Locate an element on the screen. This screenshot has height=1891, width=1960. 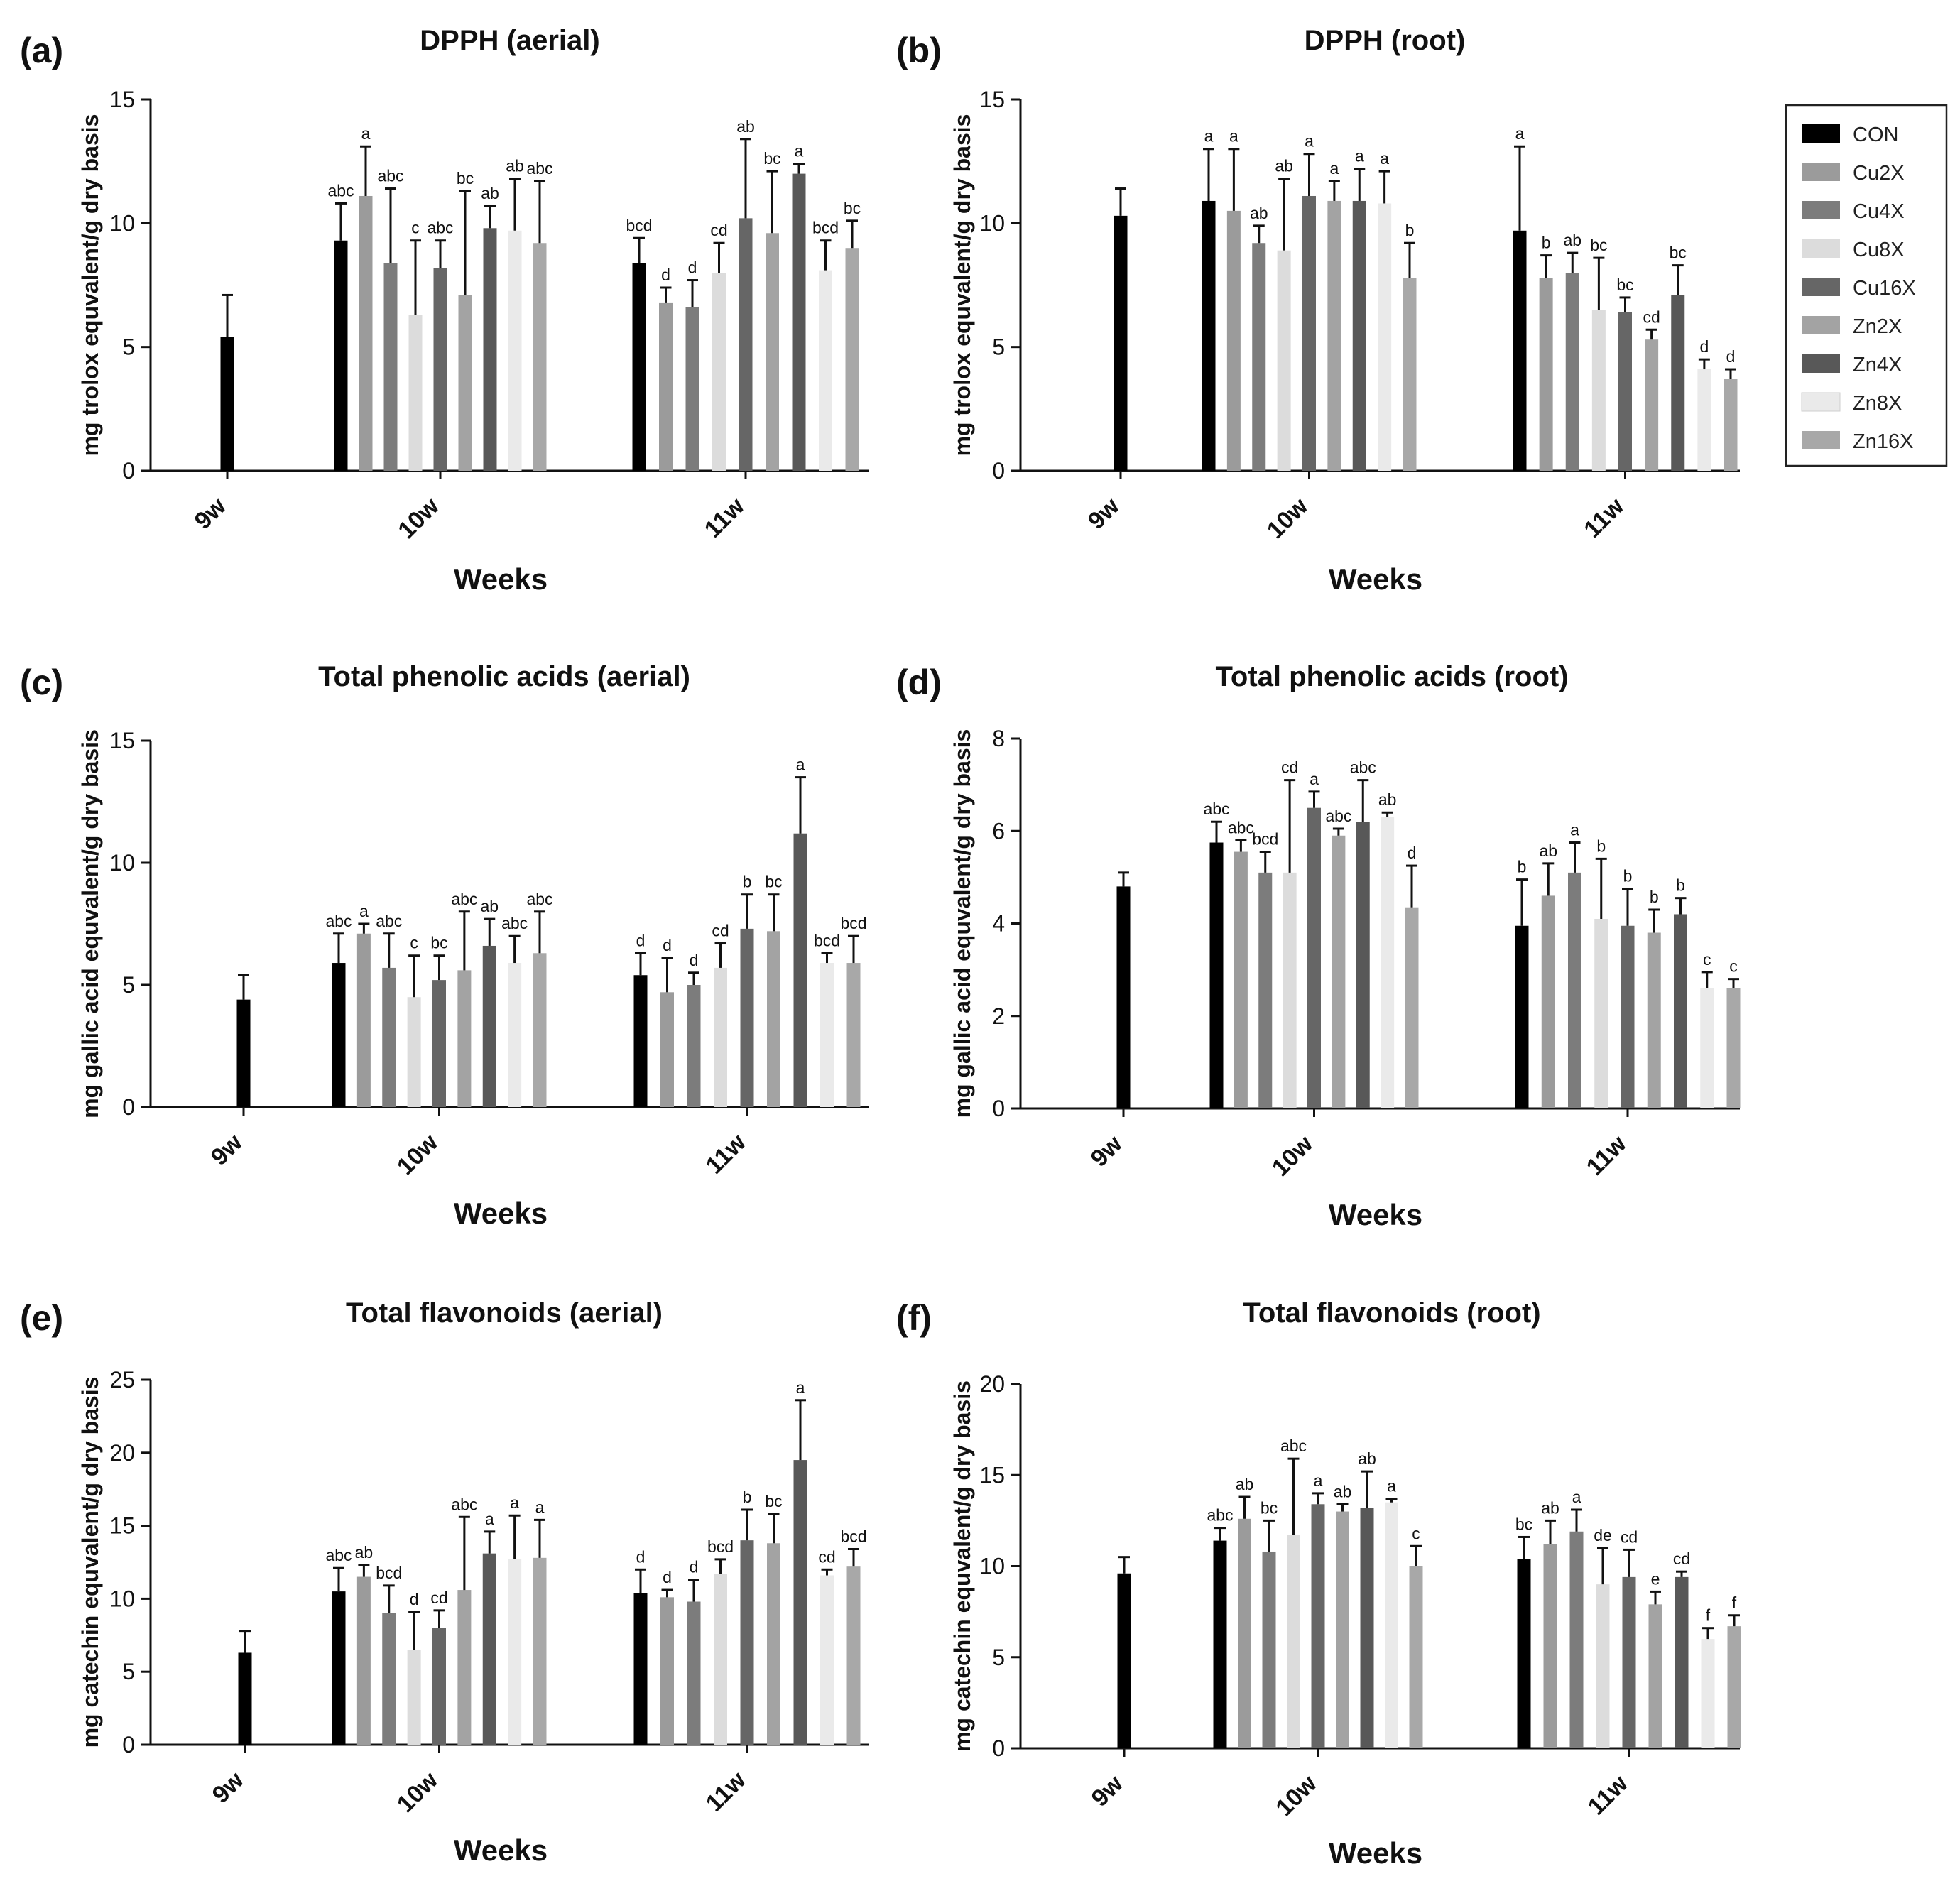
y-axis-label: mg gallic acid equvalent/g dry basis is located at coordinates (90, 923).